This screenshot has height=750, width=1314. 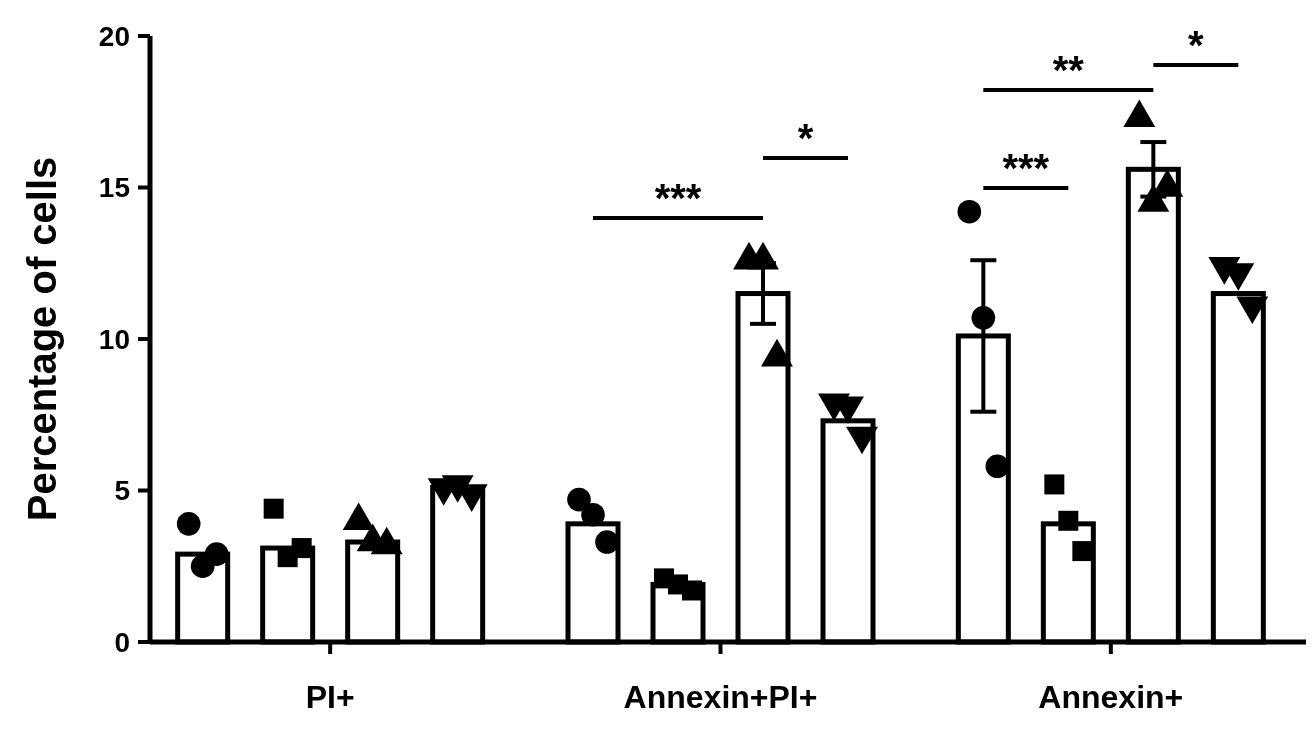 I want to click on annotation: **, so click(x=1068, y=70).